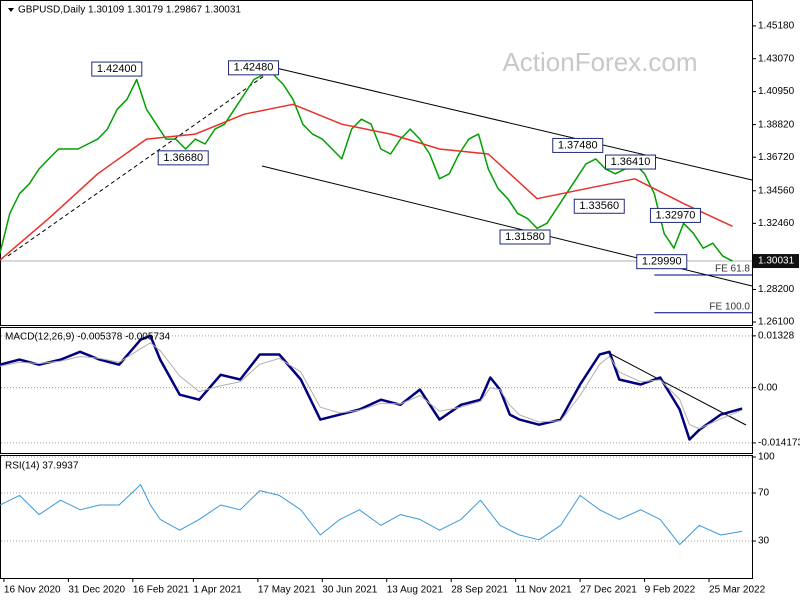 The width and height of the screenshot is (800, 600). I want to click on panel-title: MACD(12,26,9) -0.005378 -0.005734, so click(88, 337).